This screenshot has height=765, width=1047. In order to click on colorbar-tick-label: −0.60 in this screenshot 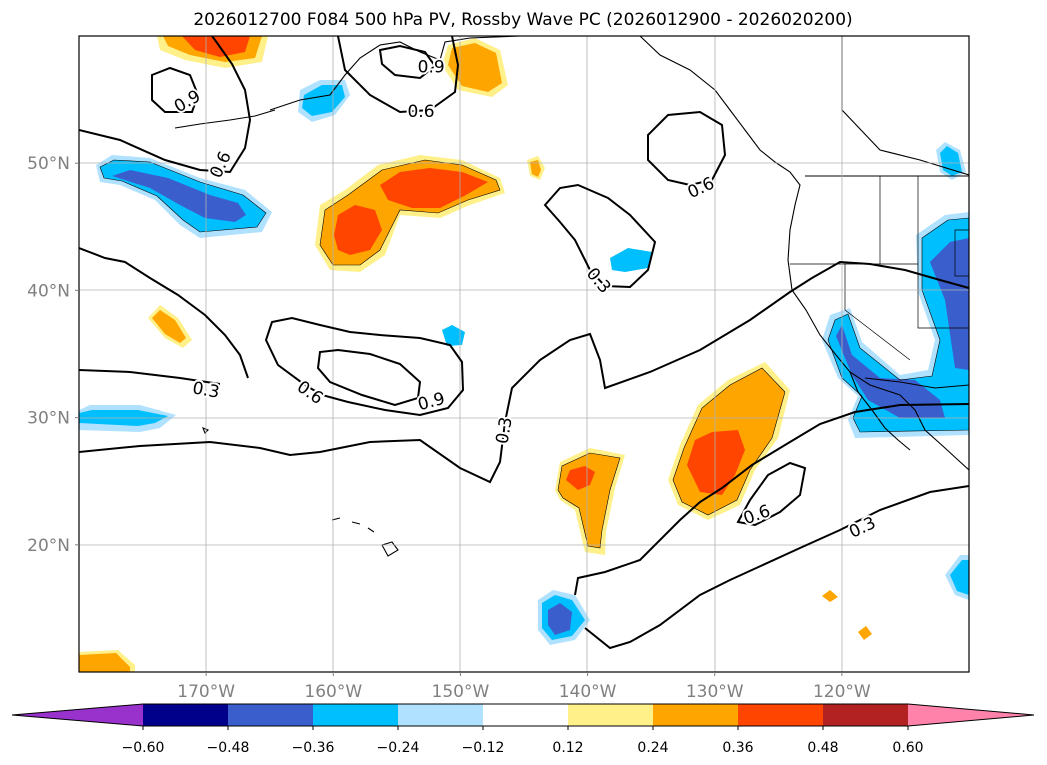, I will do `click(143, 748)`.